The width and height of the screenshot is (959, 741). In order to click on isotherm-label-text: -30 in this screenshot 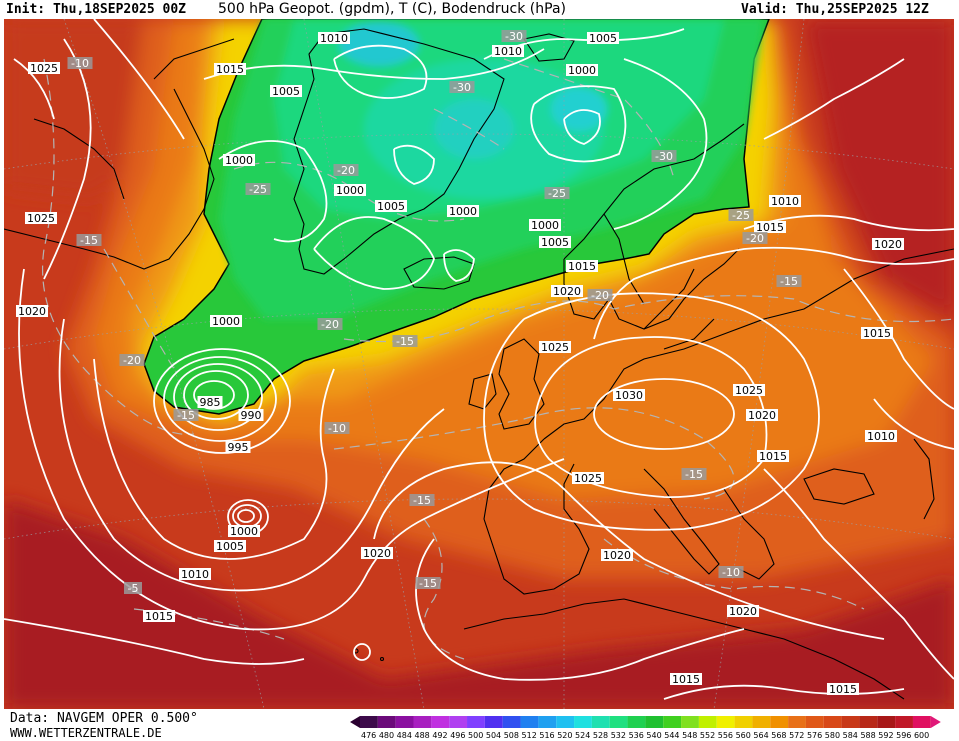, I will do `click(462, 87)`.